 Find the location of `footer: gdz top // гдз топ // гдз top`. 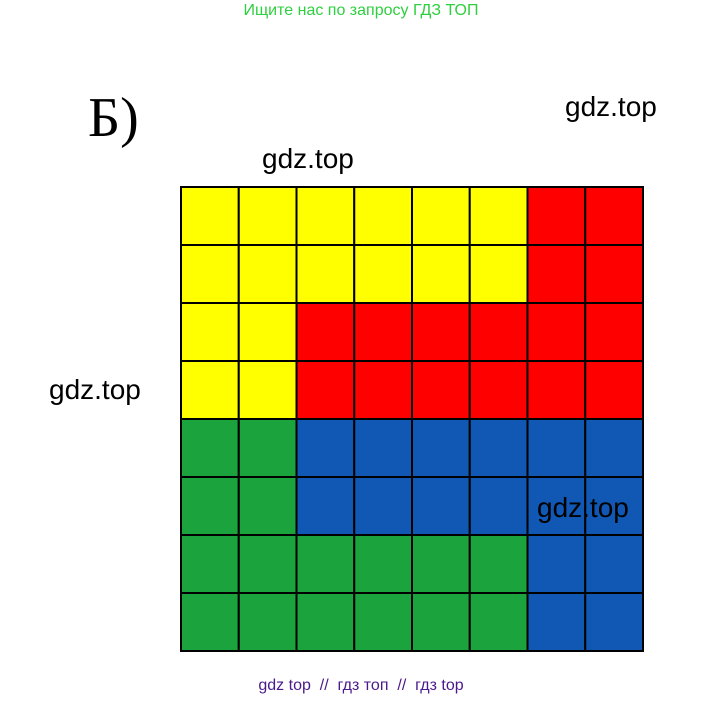

footer: gdz top // гдз топ // гдз top is located at coordinates (361, 685).